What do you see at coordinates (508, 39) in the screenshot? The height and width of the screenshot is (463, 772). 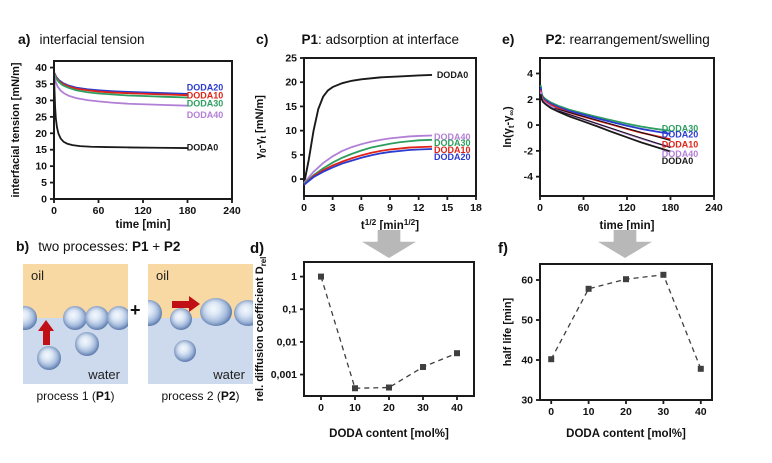 I see `panel-e-letter: e)` at bounding box center [508, 39].